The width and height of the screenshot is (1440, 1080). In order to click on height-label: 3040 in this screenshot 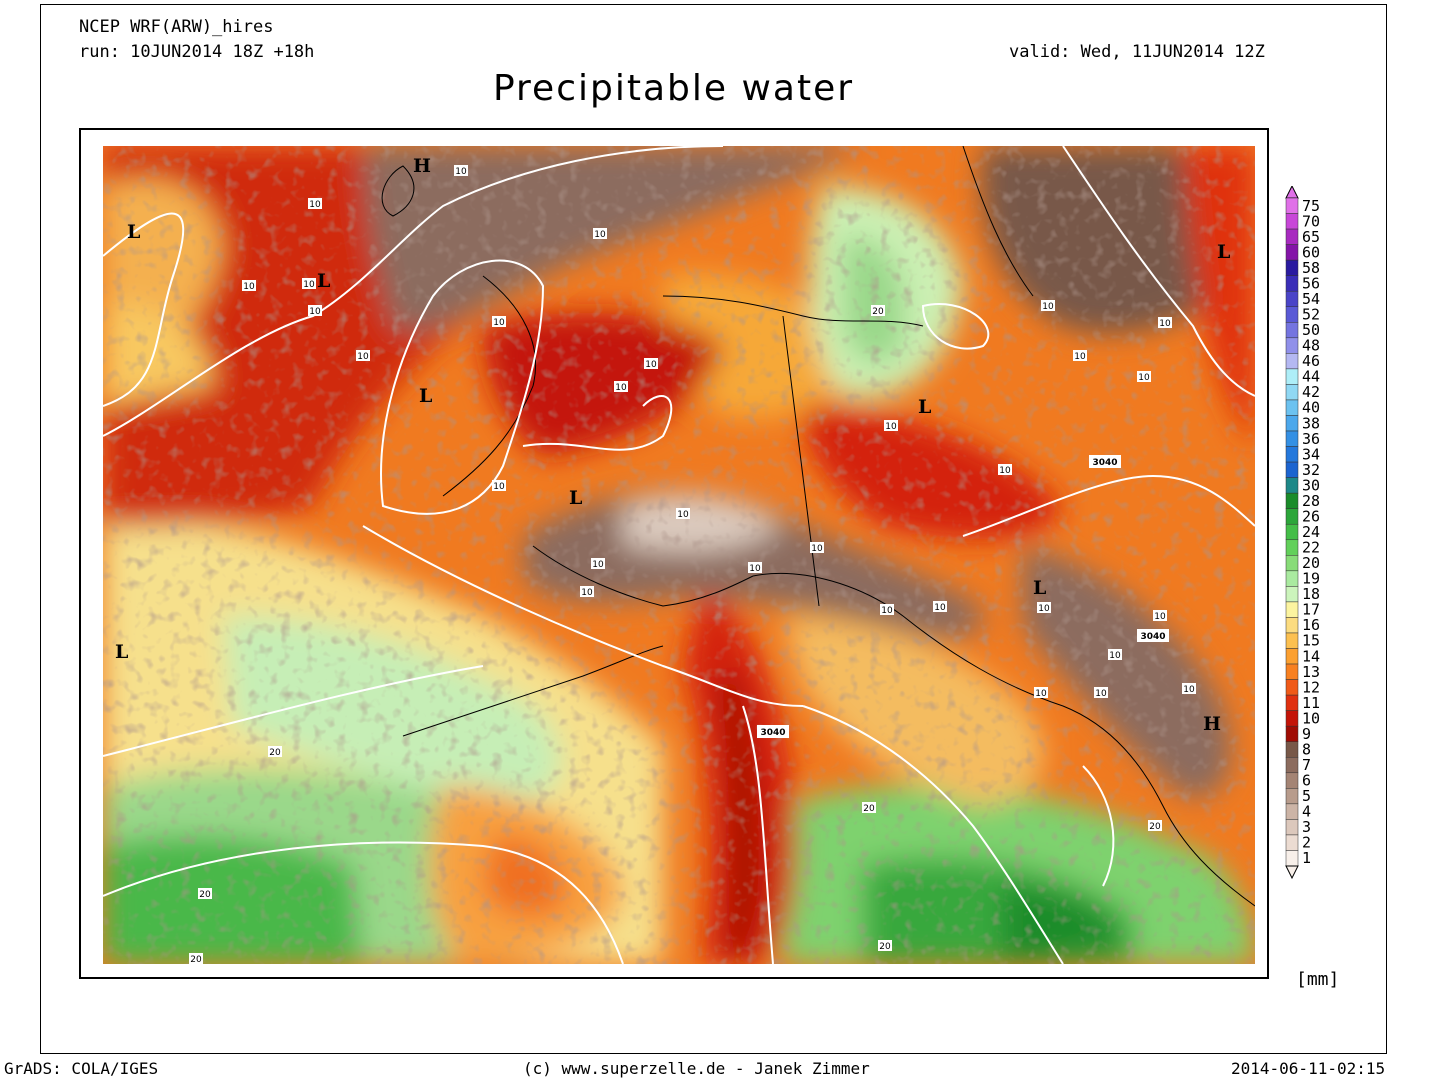, I will do `click(1152, 637)`.